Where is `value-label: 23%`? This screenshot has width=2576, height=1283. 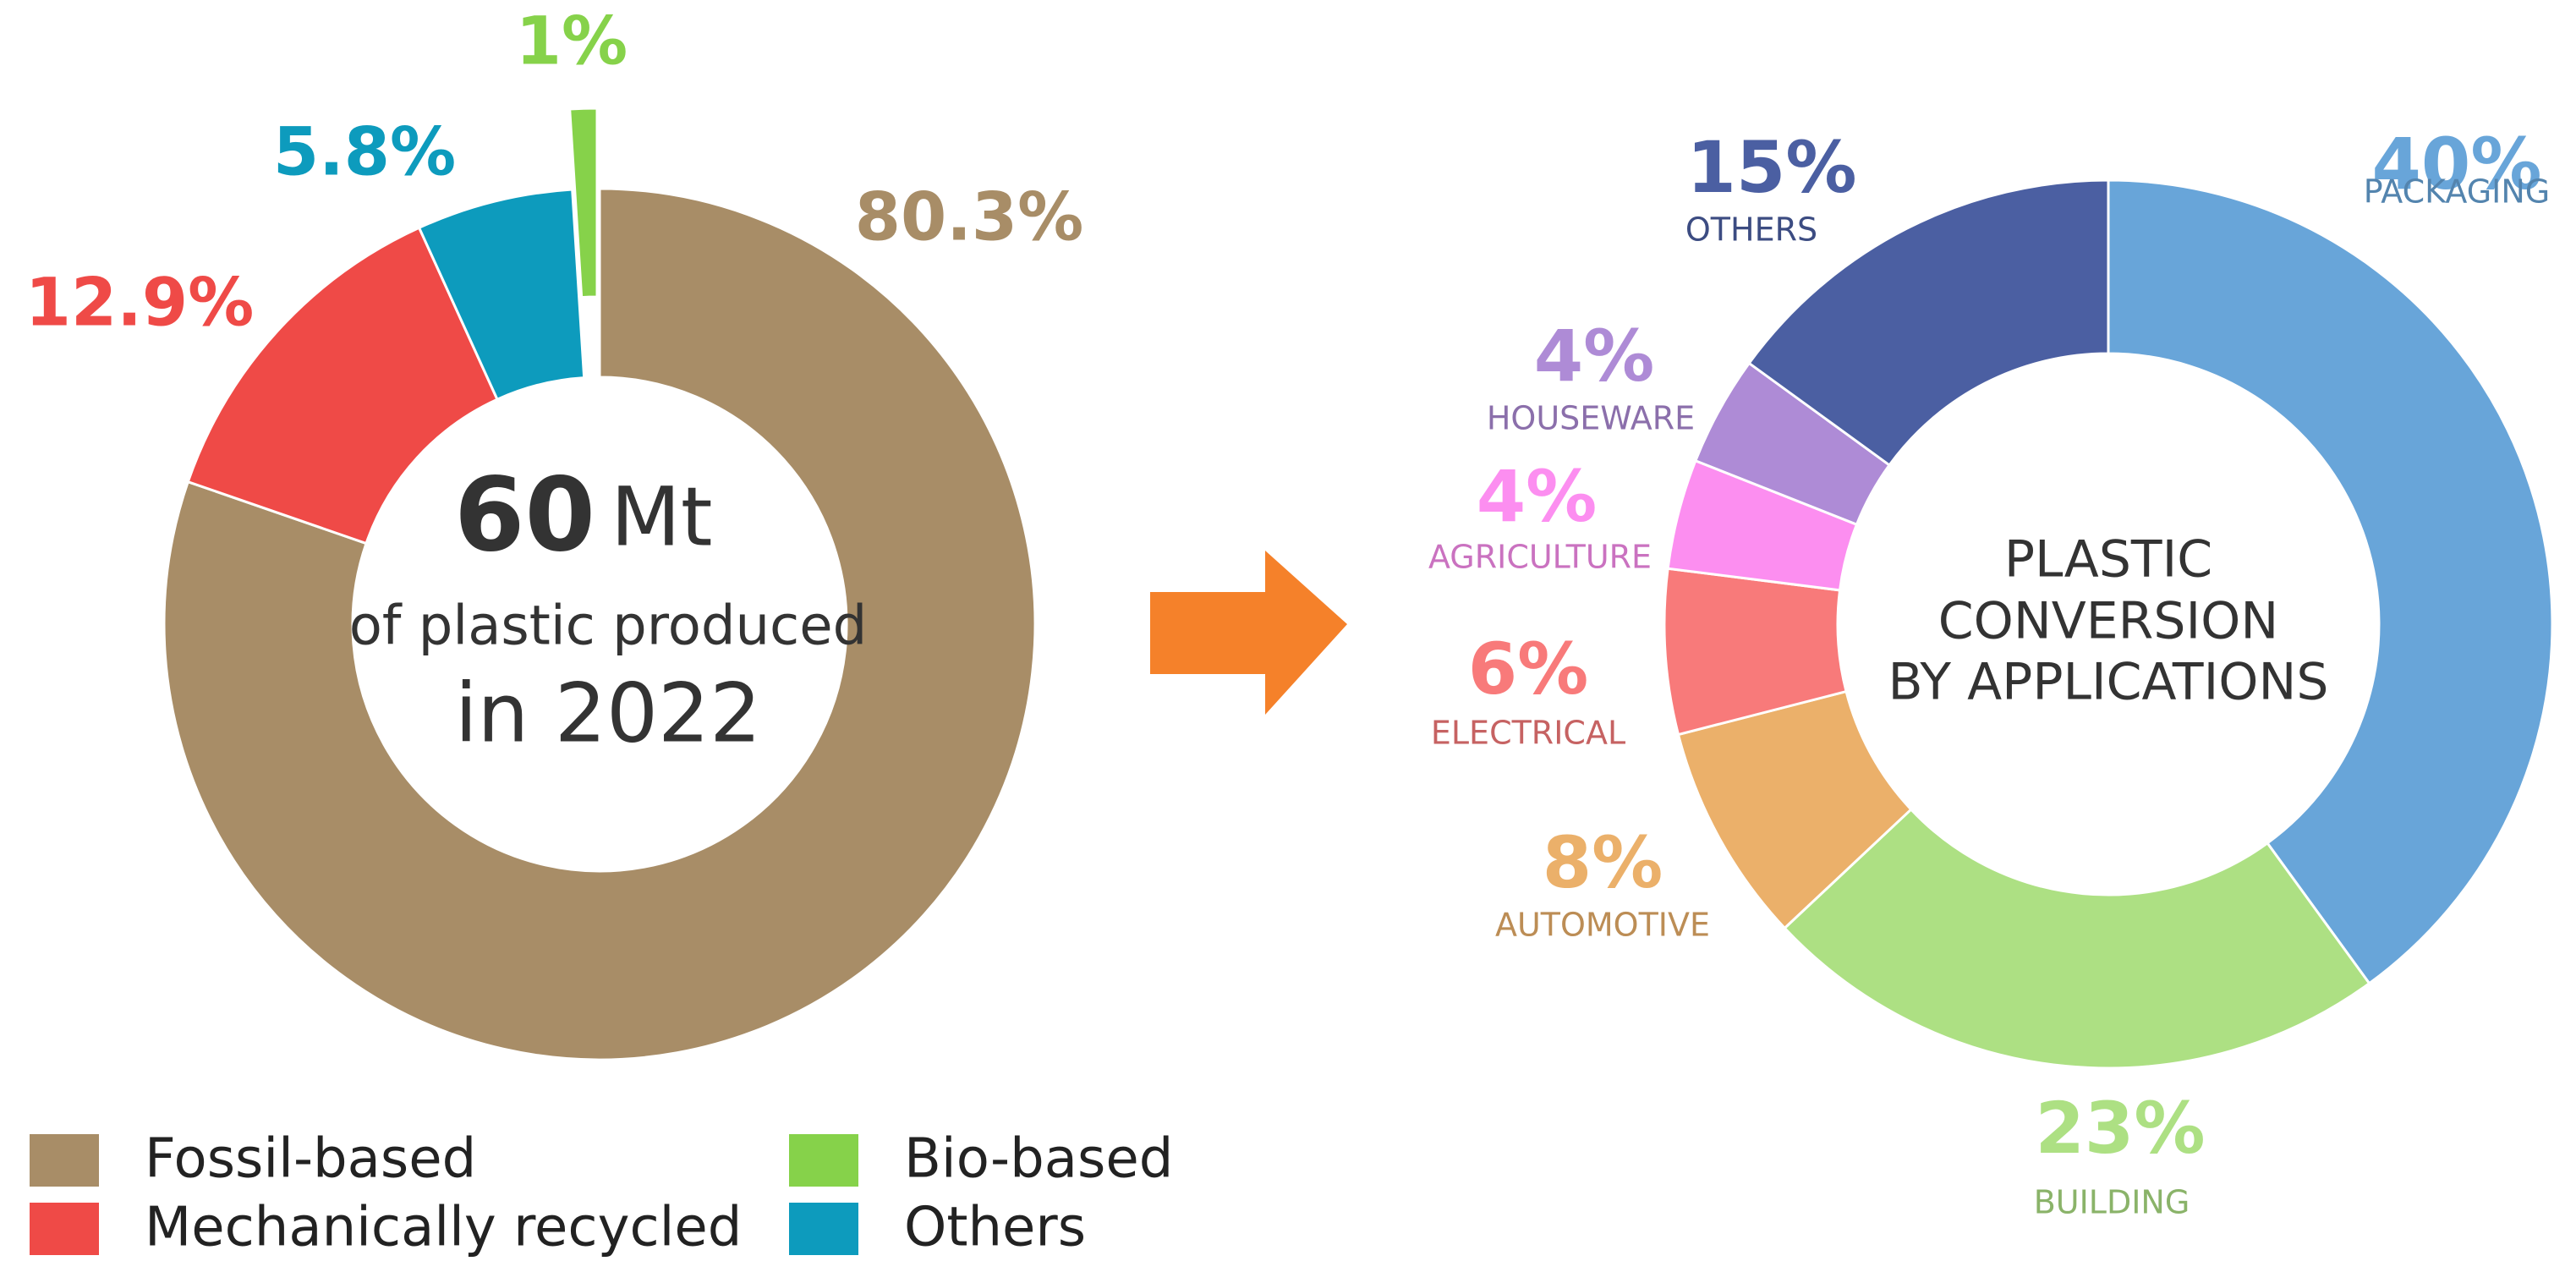 value-label: 23% is located at coordinates (2120, 1128).